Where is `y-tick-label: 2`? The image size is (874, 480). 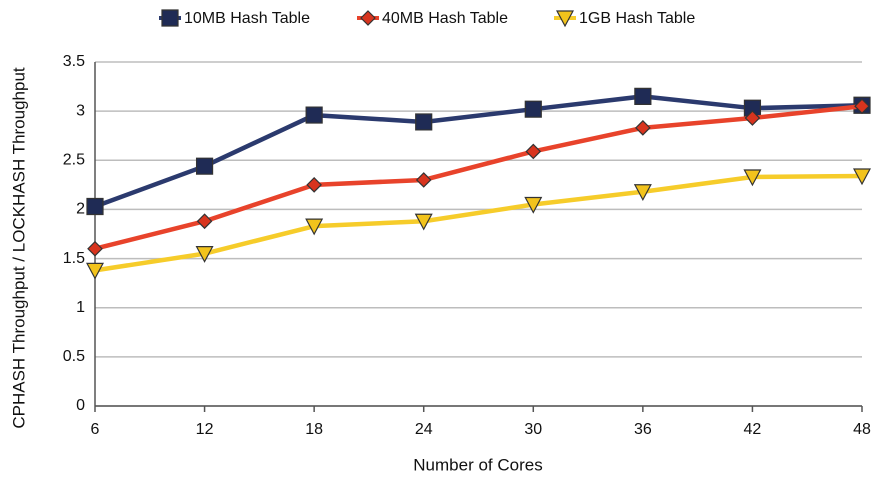
y-tick-label: 2 is located at coordinates (80, 209).